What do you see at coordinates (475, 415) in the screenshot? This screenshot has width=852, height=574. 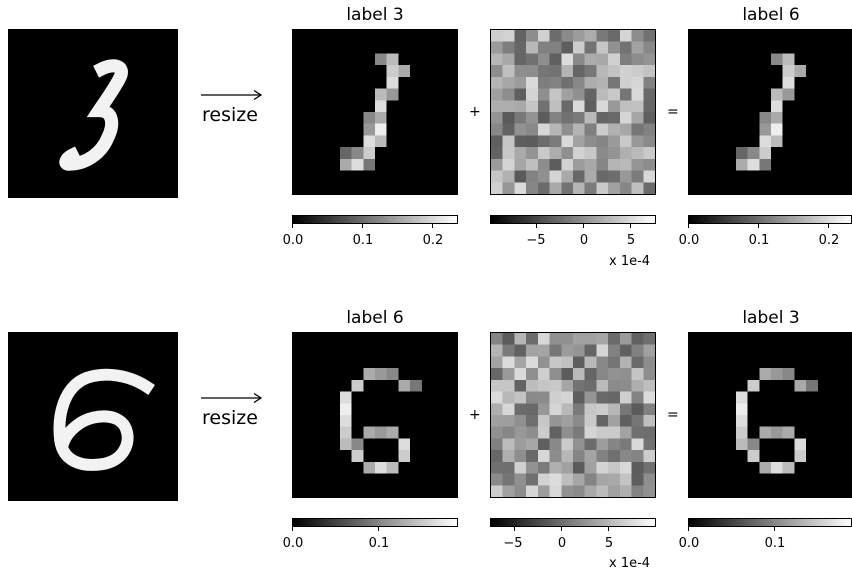 I see `plus-sign: +` at bounding box center [475, 415].